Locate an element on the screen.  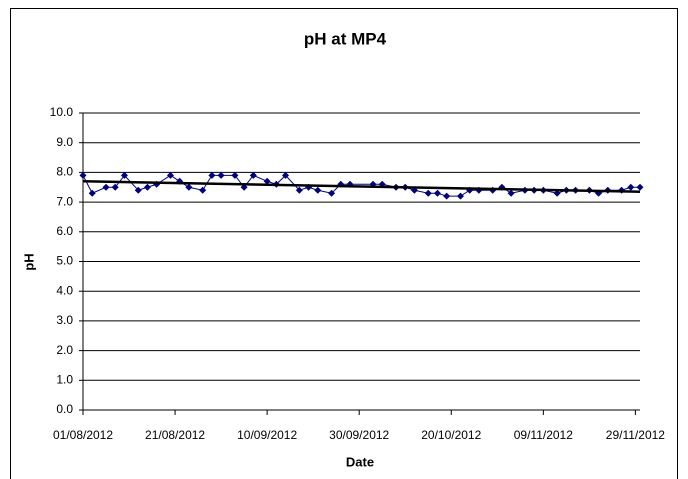
x-tick-label: 10/09/2012 is located at coordinates (267, 435).